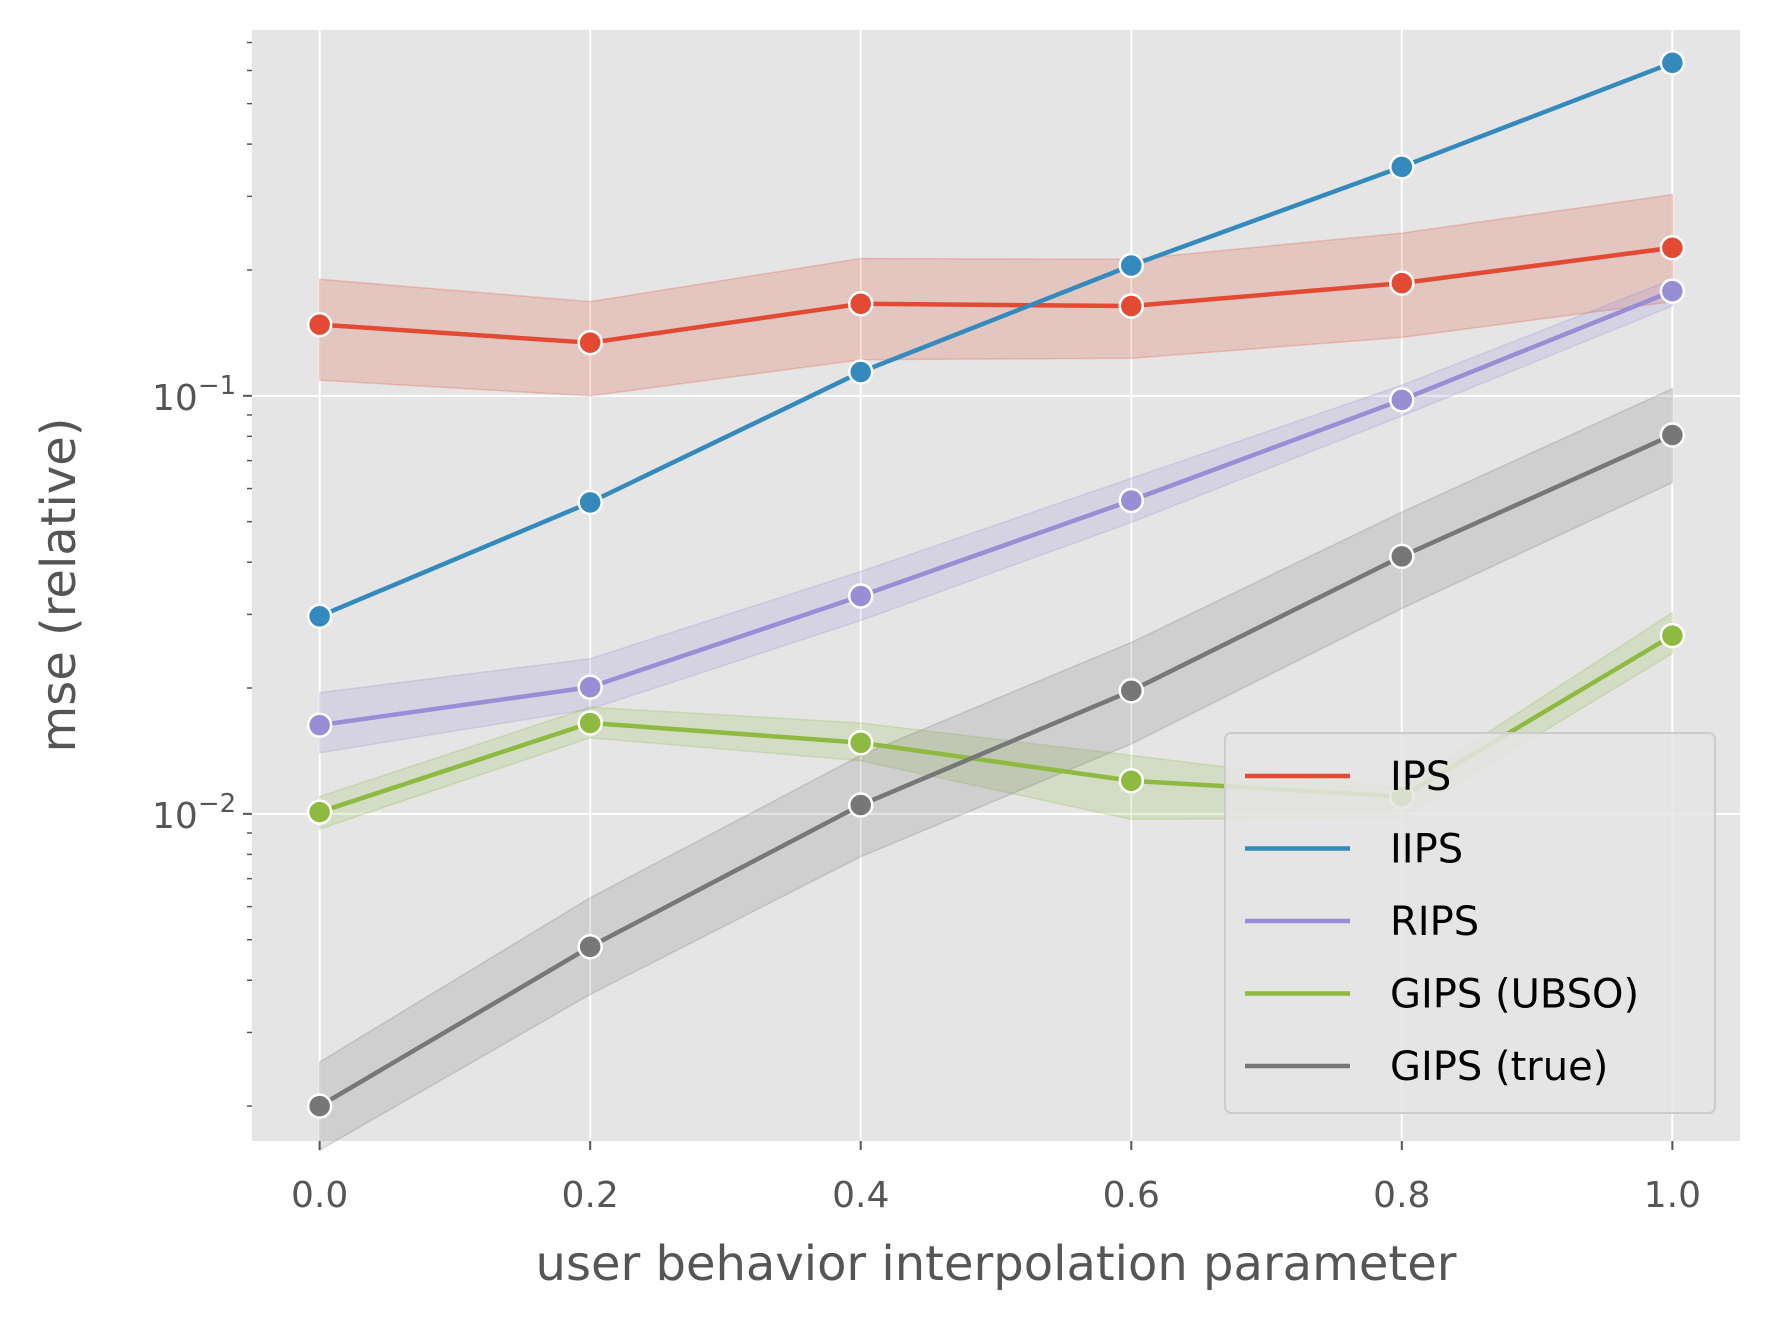 The image size is (1767, 1321). Describe the element at coordinates (194, 813) in the screenshot. I see `y-tick-label: 10⁻²` at that location.